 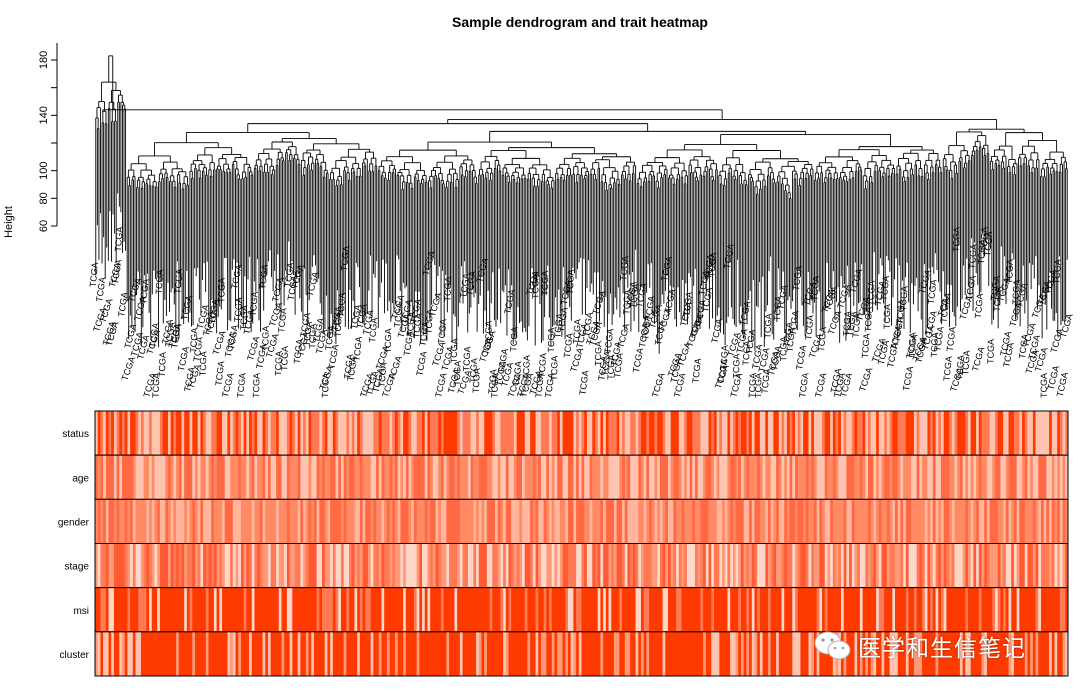 I want to click on heatmap-row-label-status: status, so click(x=75, y=434).